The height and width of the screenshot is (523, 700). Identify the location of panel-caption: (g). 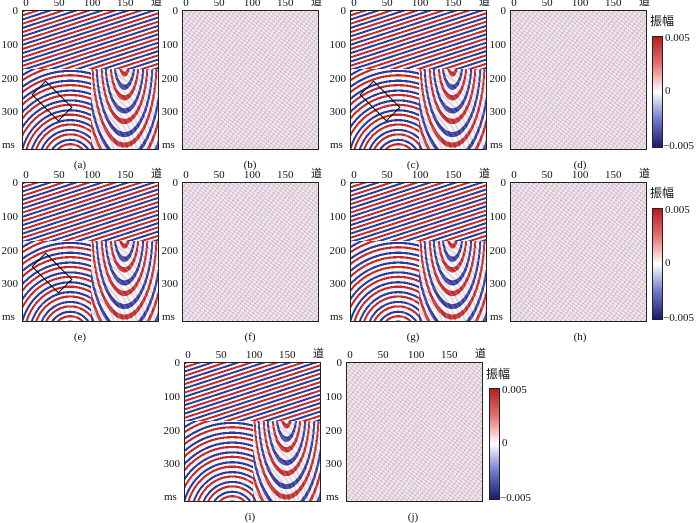
(413, 337).